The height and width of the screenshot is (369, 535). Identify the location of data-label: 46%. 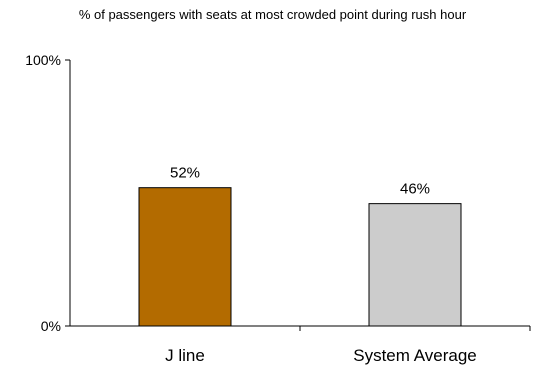
(415, 189).